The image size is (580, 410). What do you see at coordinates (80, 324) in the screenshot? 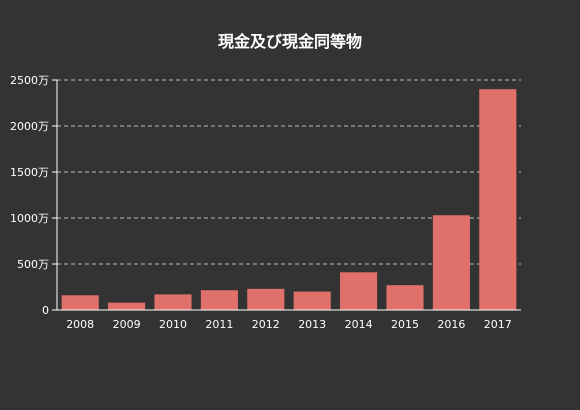
I see `x-tick-label: 2008` at bounding box center [80, 324].